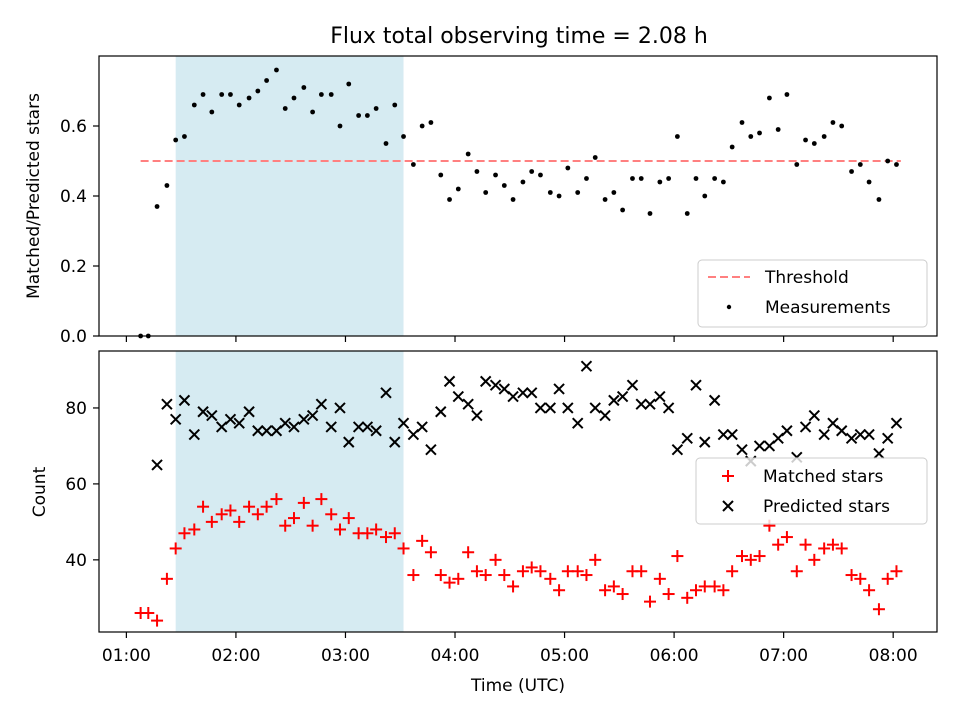  What do you see at coordinates (73, 127) in the screenshot?
I see `top-y-tick-label: 0.6` at bounding box center [73, 127].